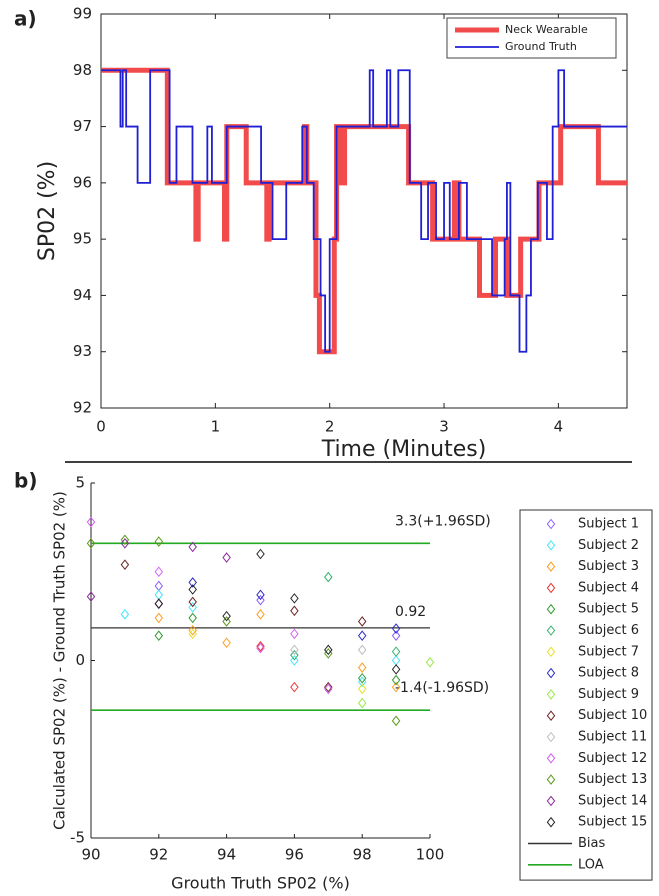  I want to click on panel-label: a), so click(25, 19).